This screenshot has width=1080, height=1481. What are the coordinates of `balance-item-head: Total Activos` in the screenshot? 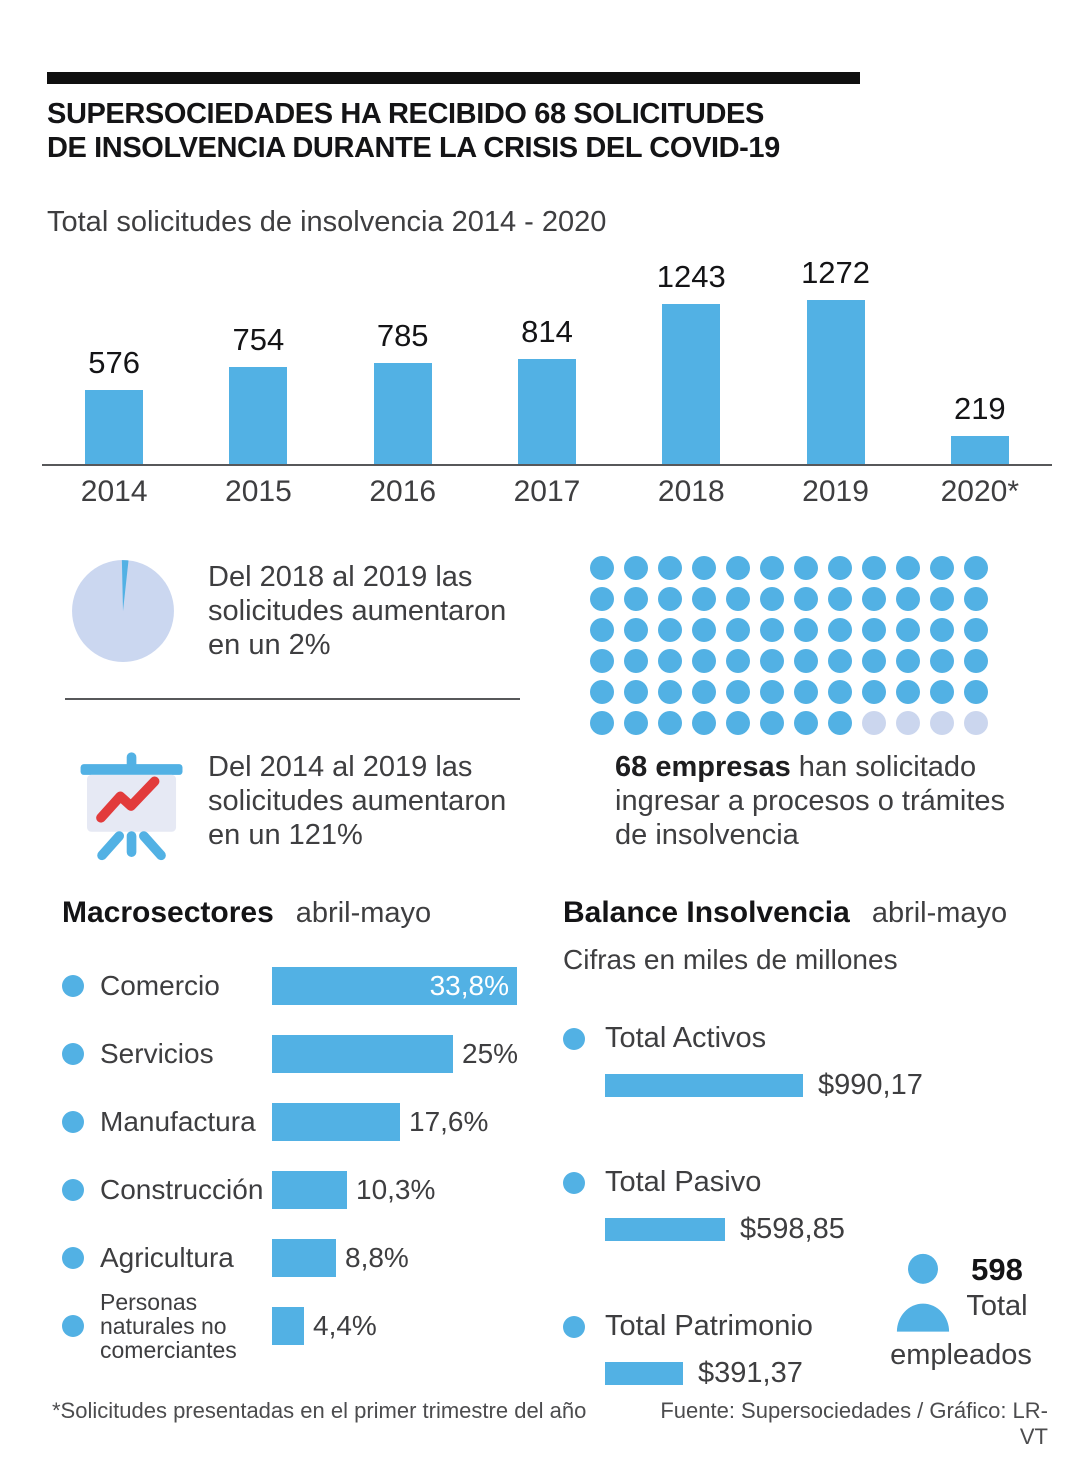 It's located at (728, 1038).